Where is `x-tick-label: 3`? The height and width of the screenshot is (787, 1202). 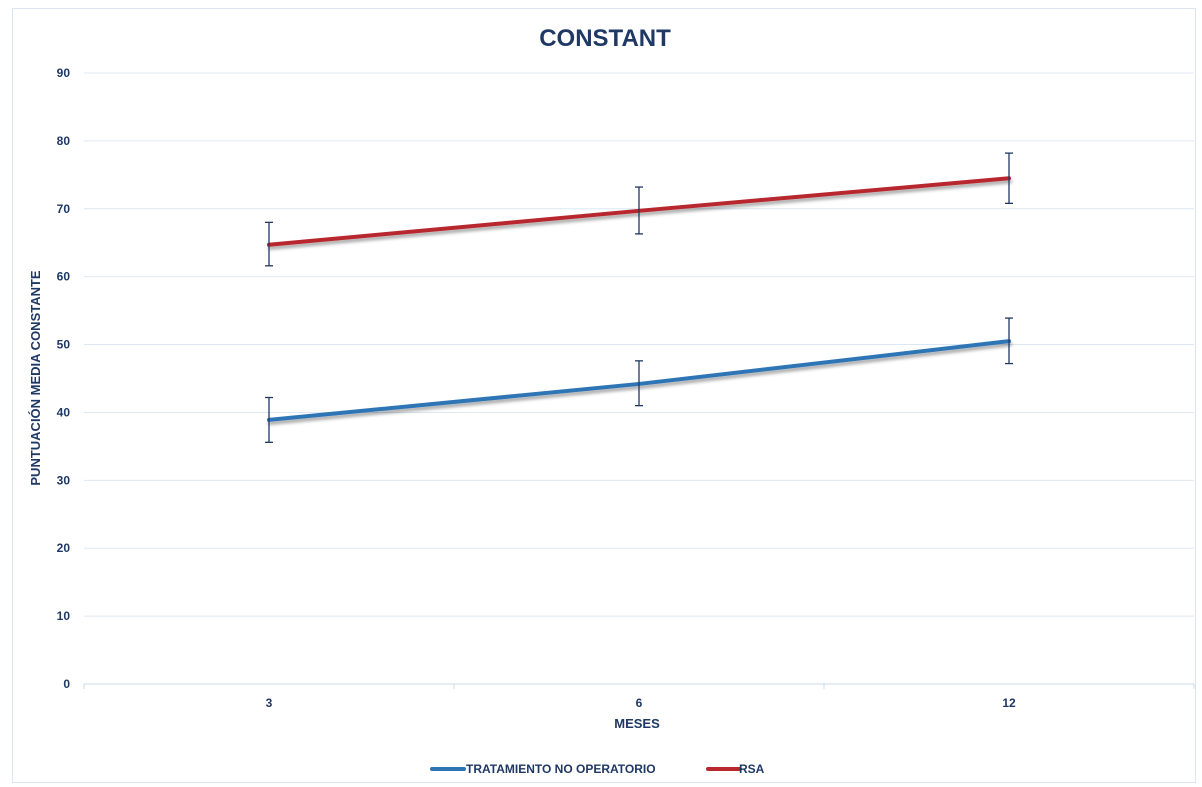
x-tick-label: 3 is located at coordinates (269, 703).